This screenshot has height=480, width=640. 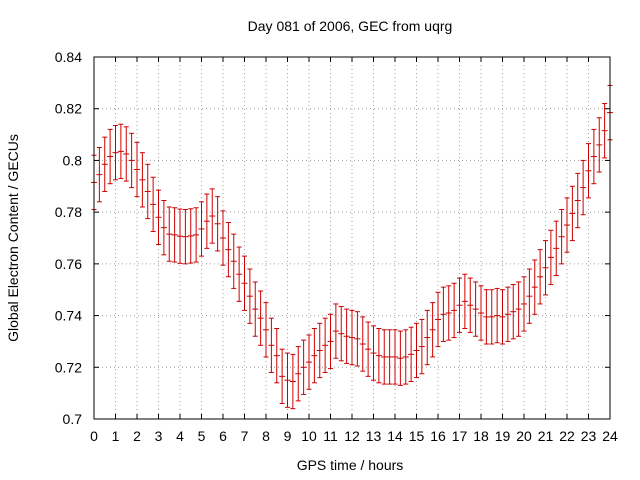 What do you see at coordinates (266, 436) in the screenshot?
I see `x-tick-label: 8` at bounding box center [266, 436].